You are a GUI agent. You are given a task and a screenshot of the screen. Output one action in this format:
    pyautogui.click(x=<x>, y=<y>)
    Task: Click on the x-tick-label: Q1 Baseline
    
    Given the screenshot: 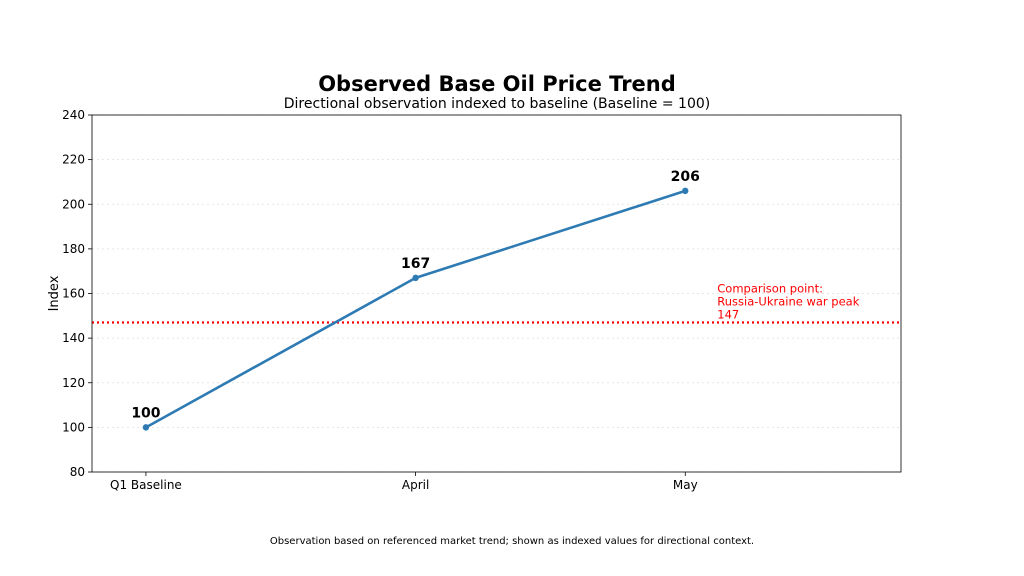 What is the action you would take?
    pyautogui.click(x=146, y=485)
    